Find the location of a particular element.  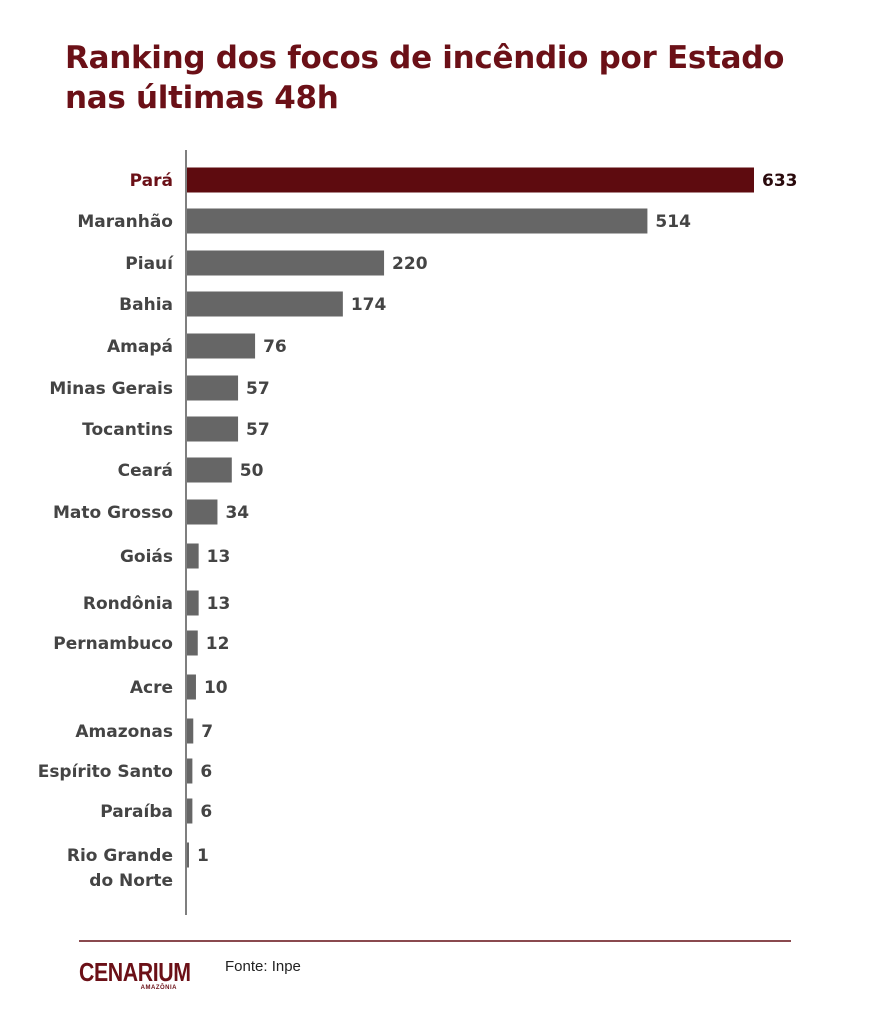

value-label-maranhao: 514 is located at coordinates (673, 222).